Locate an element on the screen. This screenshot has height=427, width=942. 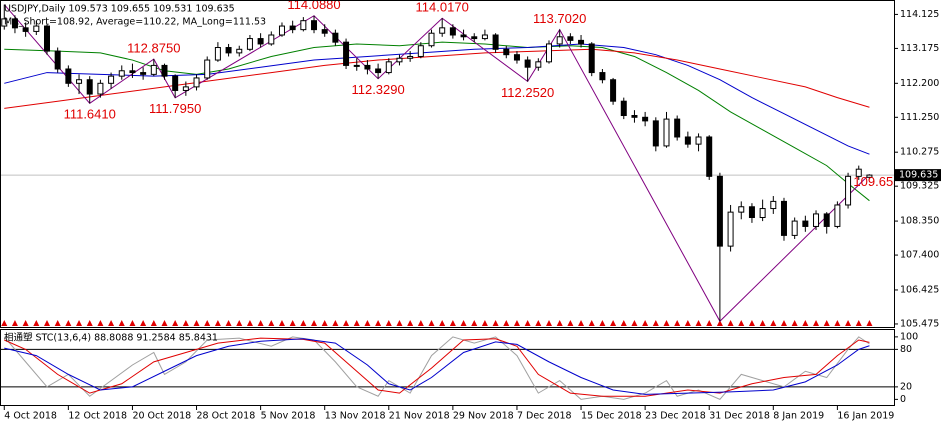
zigzag-label: 114.4000 is located at coordinates (15, 0).